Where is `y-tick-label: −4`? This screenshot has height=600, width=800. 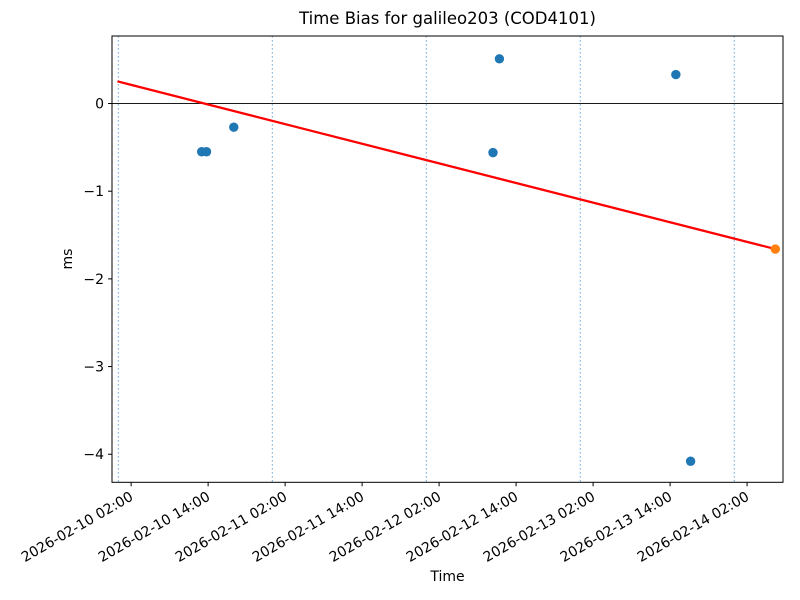
y-tick-label: −4 is located at coordinates (93, 455).